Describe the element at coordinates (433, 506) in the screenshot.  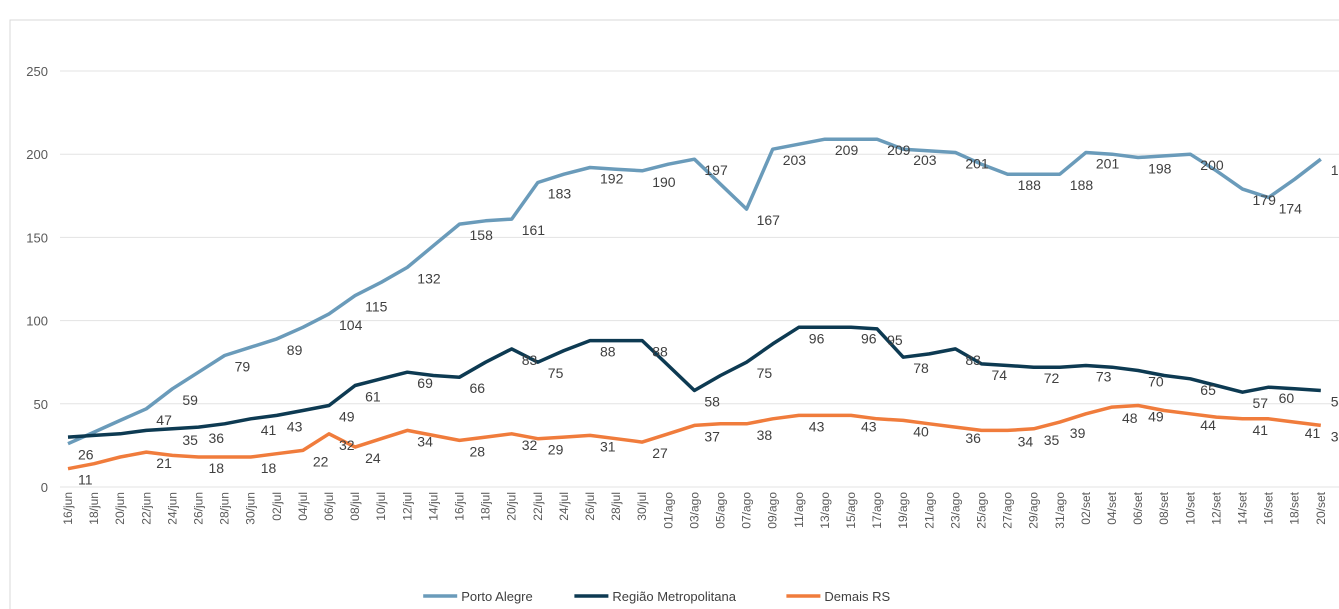
I see `x-tick-label: 14/jul` at that location.